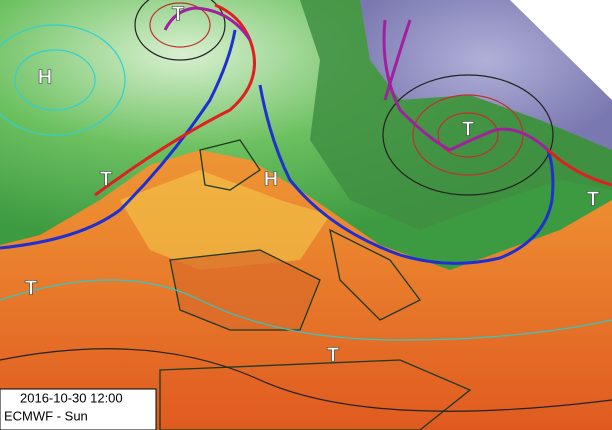 Image resolution: width=612 pixels, height=430 pixels. I want to click on model-label: ECMWF - Sun, so click(46, 415).